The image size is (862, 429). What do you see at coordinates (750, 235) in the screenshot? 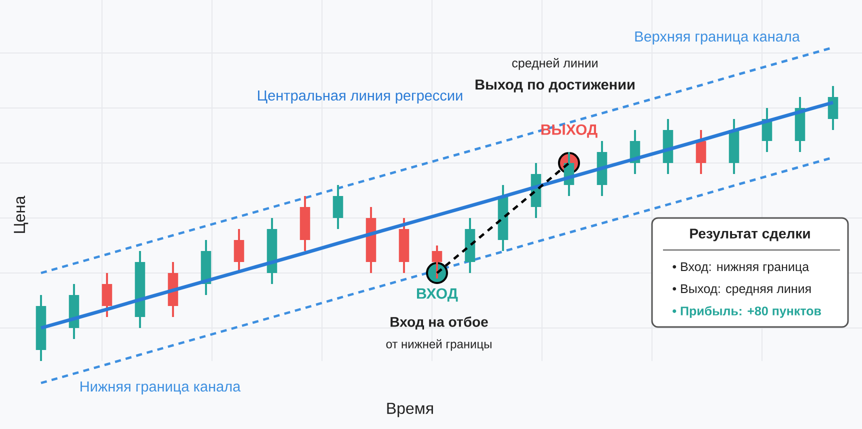
I see `annotation: Результат сделки` at bounding box center [750, 235].